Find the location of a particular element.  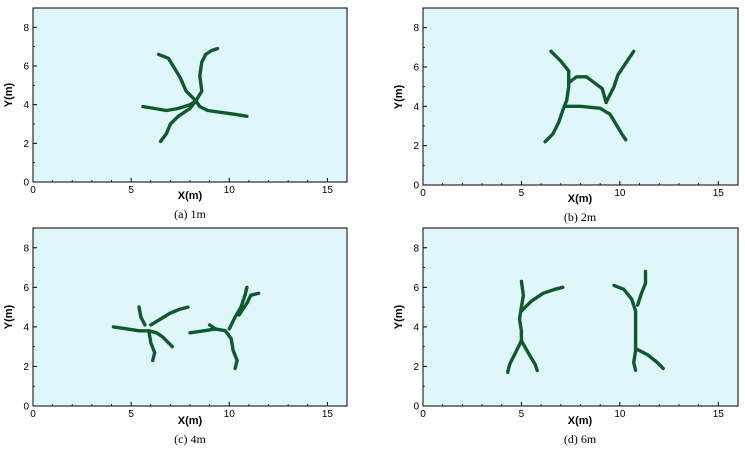

panel-caption: (a) 1m is located at coordinates (190, 214).